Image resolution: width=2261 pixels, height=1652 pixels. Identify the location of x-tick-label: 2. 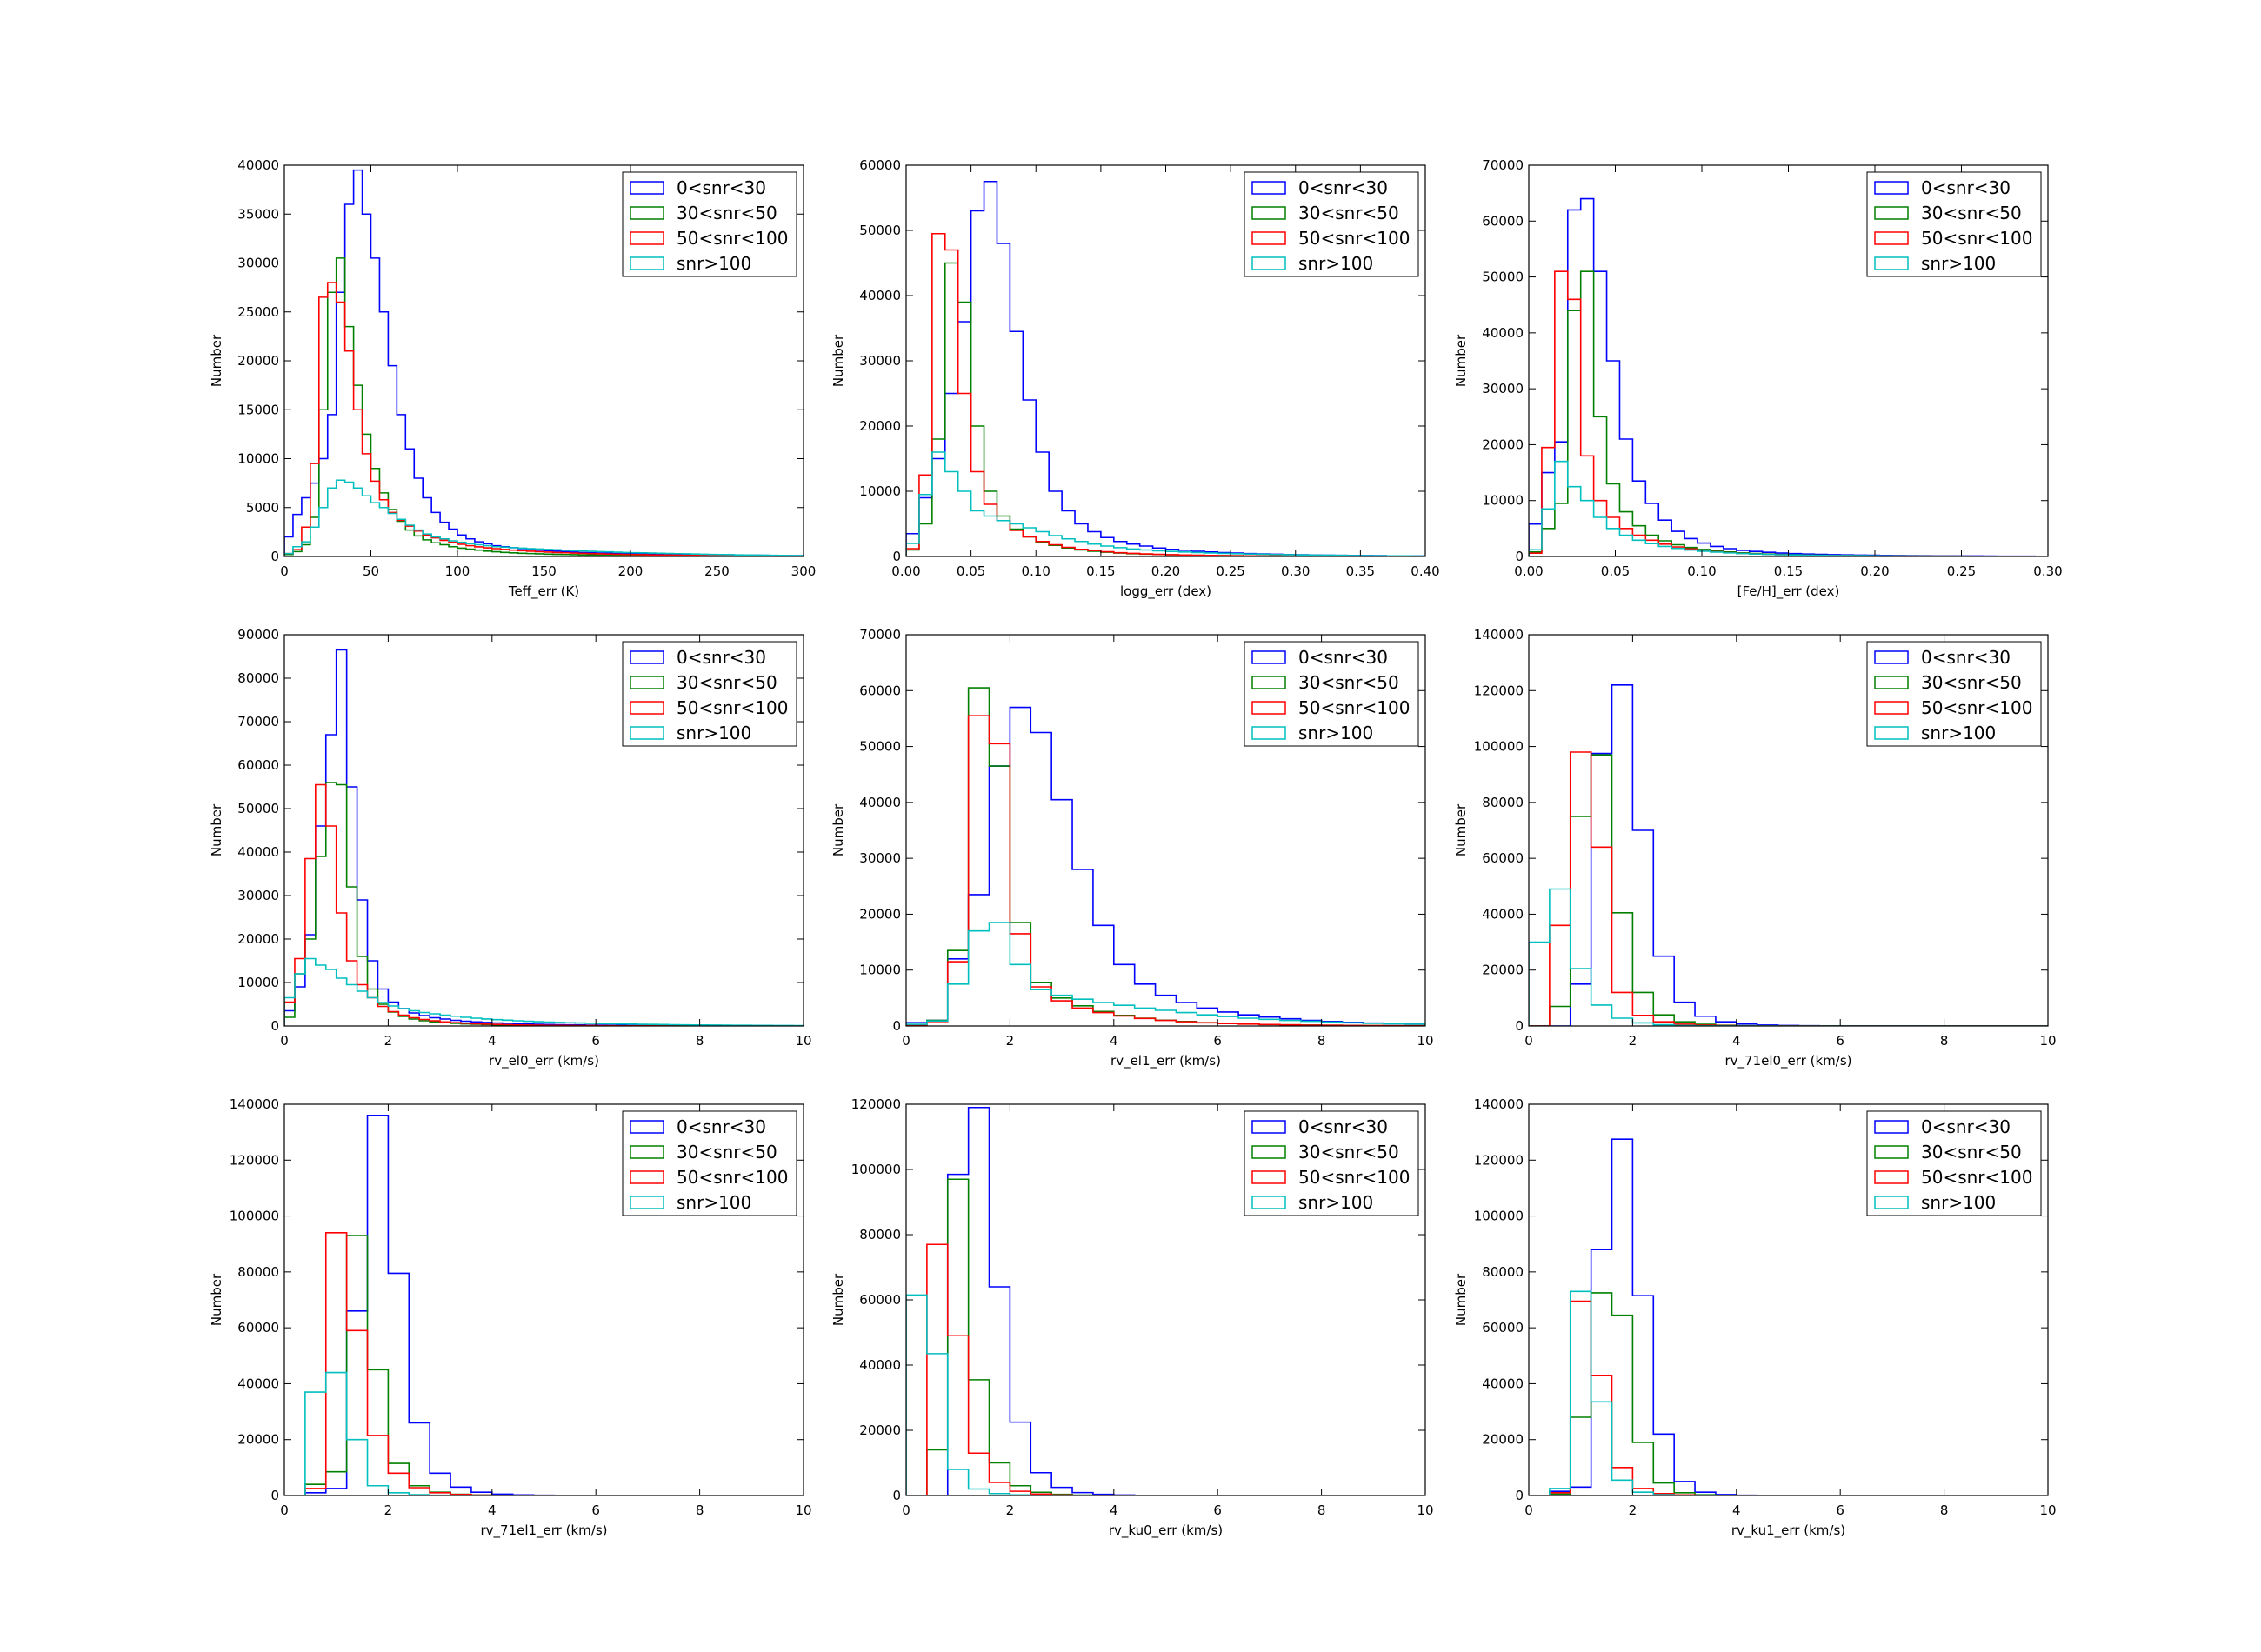
(388, 1510).